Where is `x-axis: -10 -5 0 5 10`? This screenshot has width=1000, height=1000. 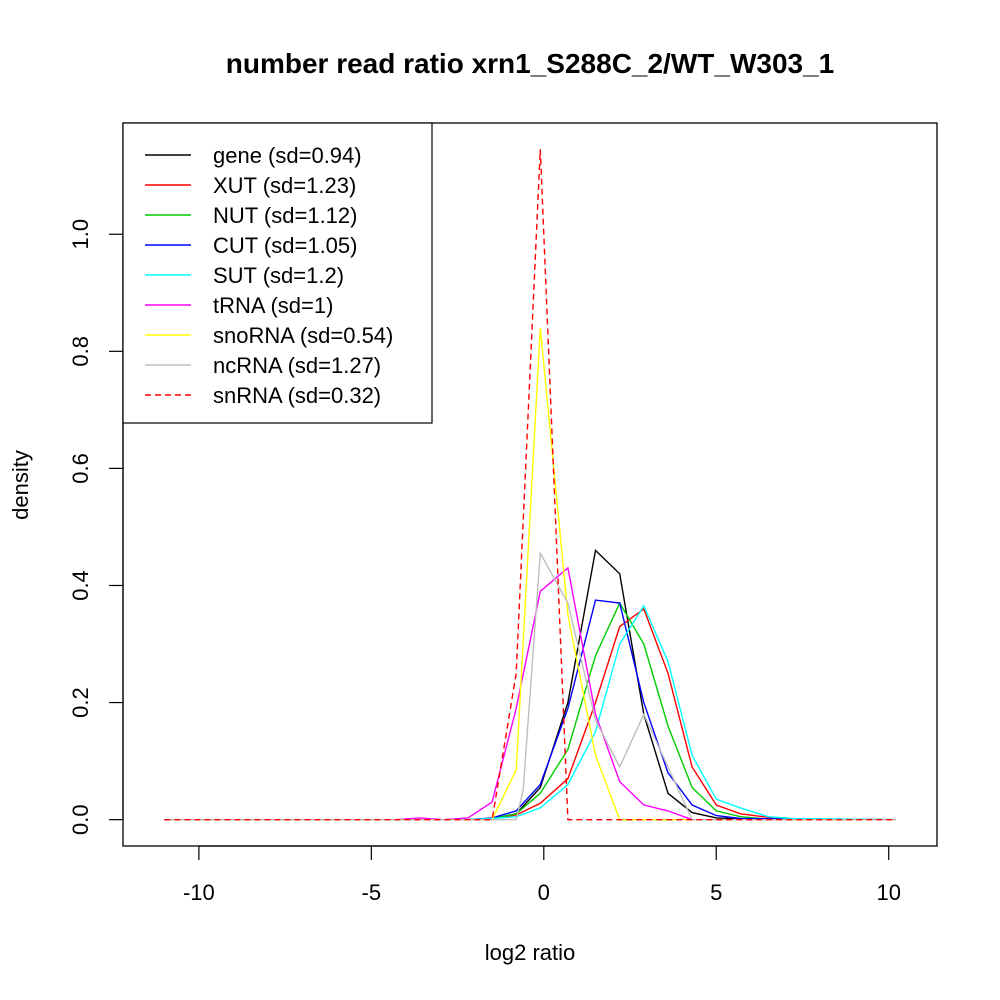
x-axis: -10 -5 0 5 10 is located at coordinates (542, 875).